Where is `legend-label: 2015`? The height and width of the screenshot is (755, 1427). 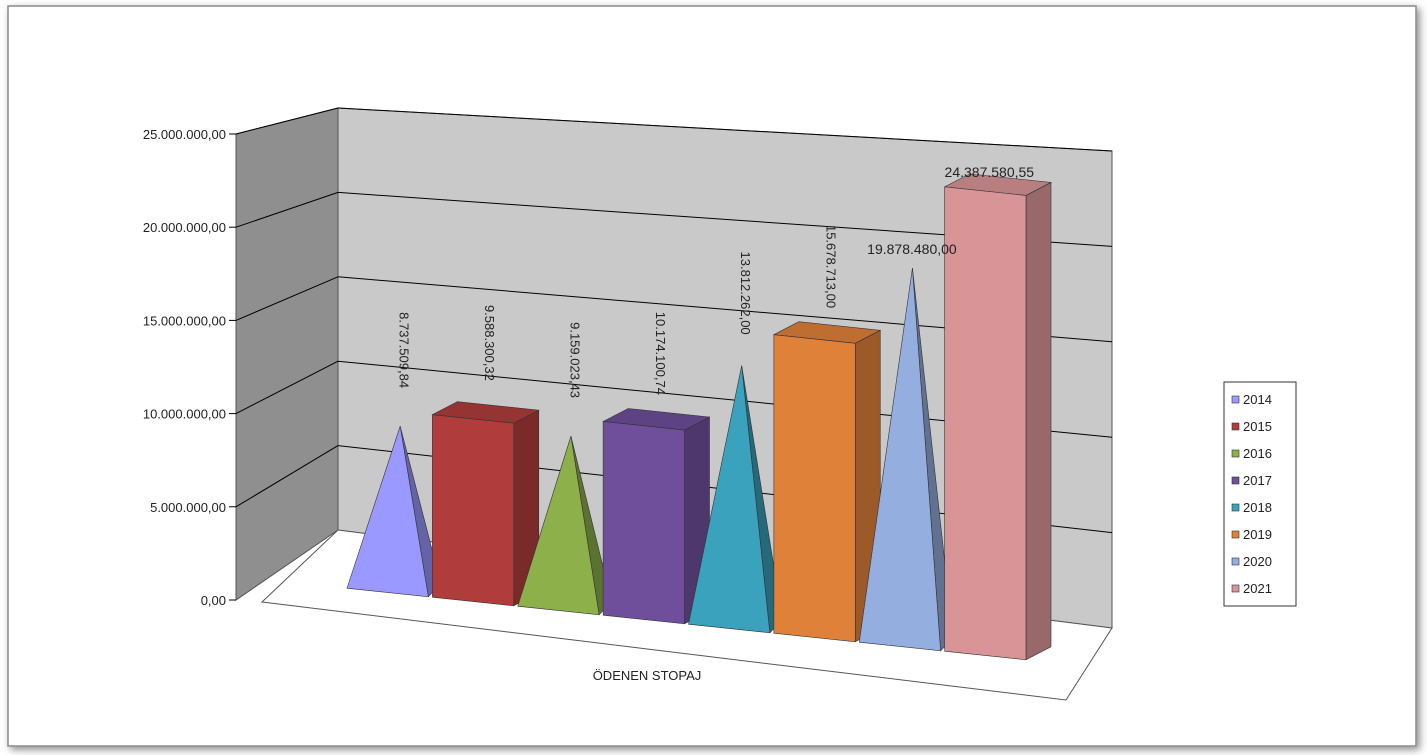
legend-label: 2015 is located at coordinates (1257, 426).